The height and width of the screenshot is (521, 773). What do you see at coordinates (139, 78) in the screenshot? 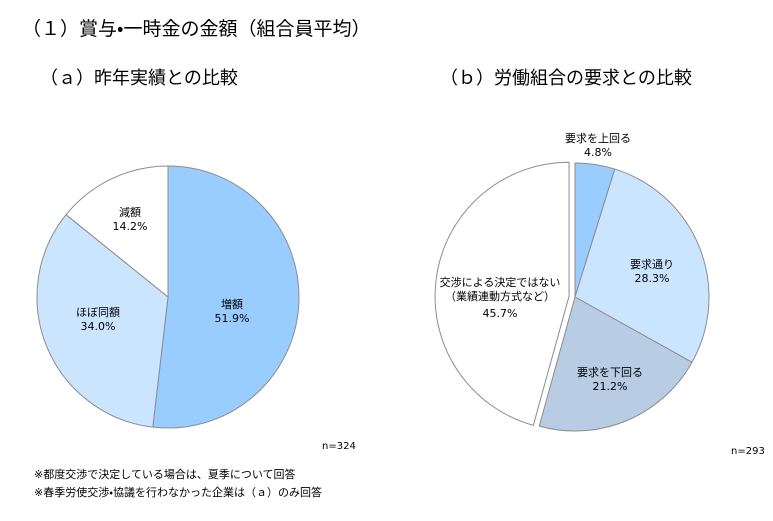
I see `chart-title: （ａ）昨年実績との比較` at bounding box center [139, 78].